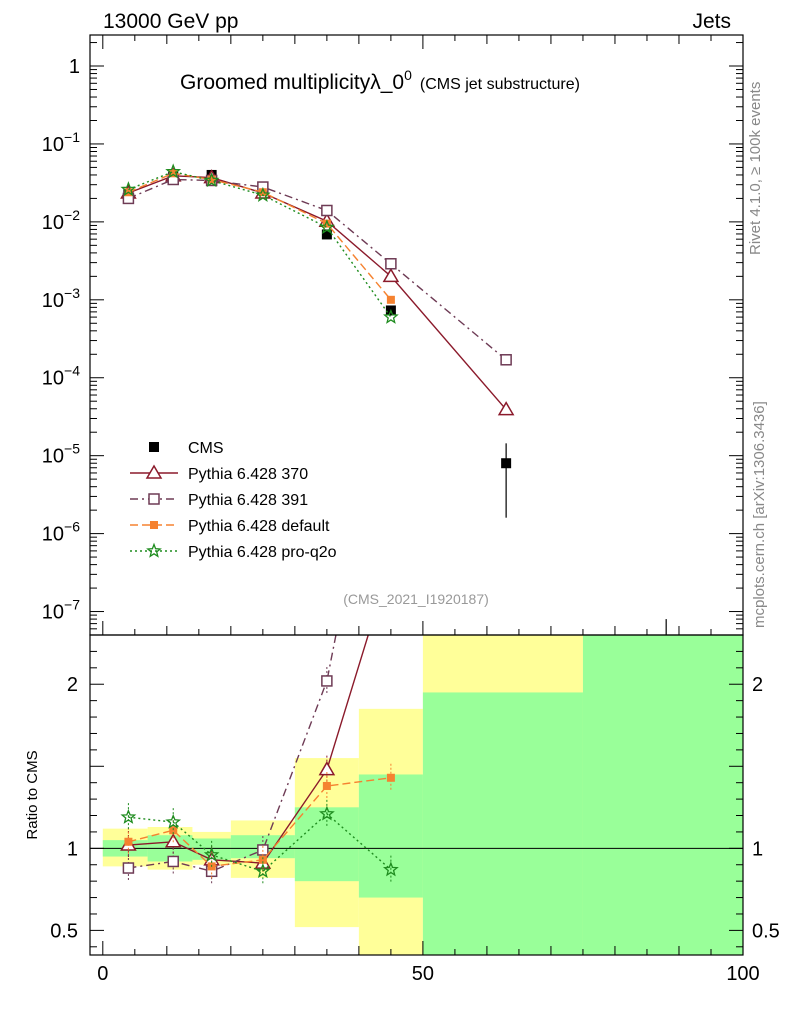  What do you see at coordinates (500, 84) in the screenshot?
I see `plot-title-sub: (CMS jet substructure)` at bounding box center [500, 84].